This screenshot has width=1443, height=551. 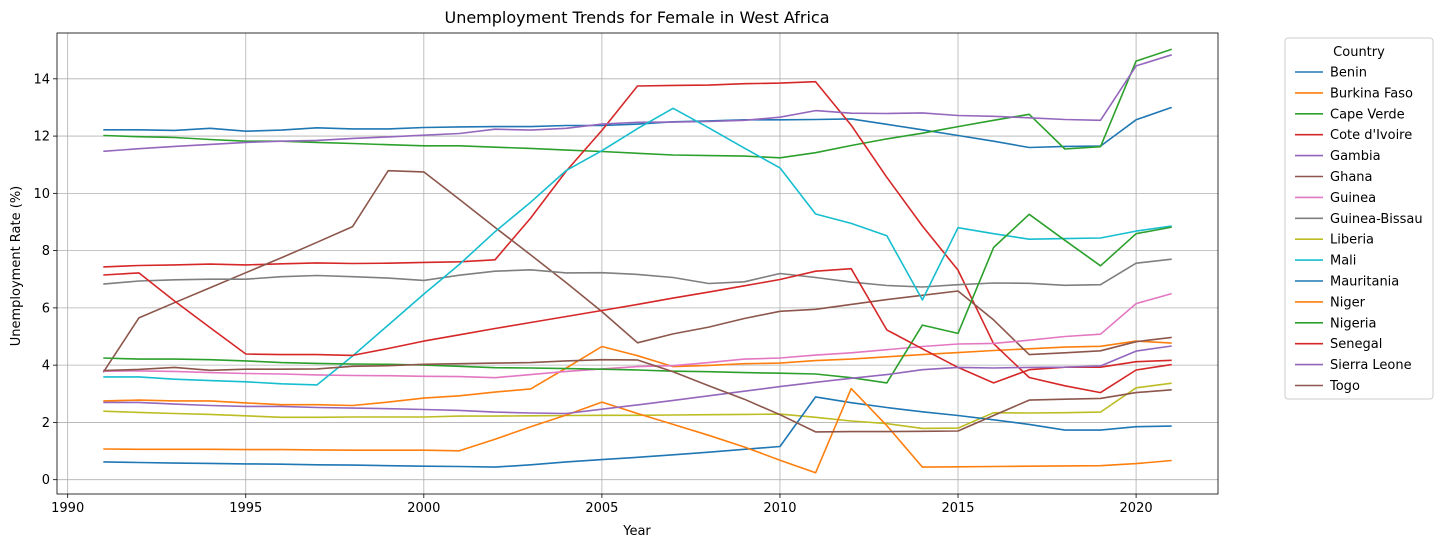 I want to click on legend-entry: Sierra Leone, so click(x=1353, y=365).